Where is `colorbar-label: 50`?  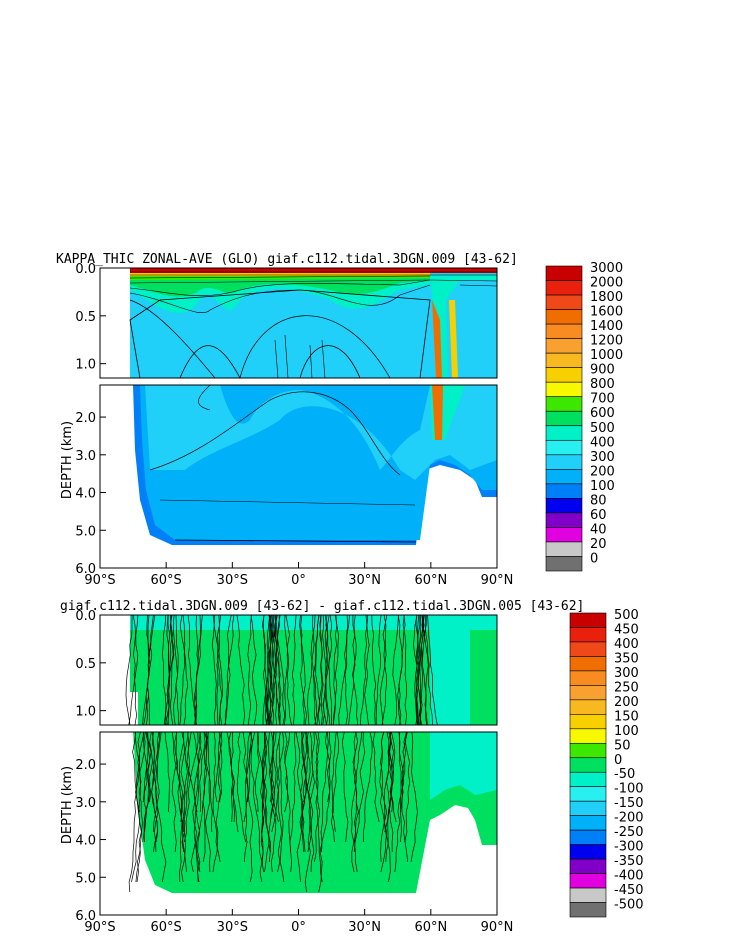 colorbar-label: 50 is located at coordinates (622, 745).